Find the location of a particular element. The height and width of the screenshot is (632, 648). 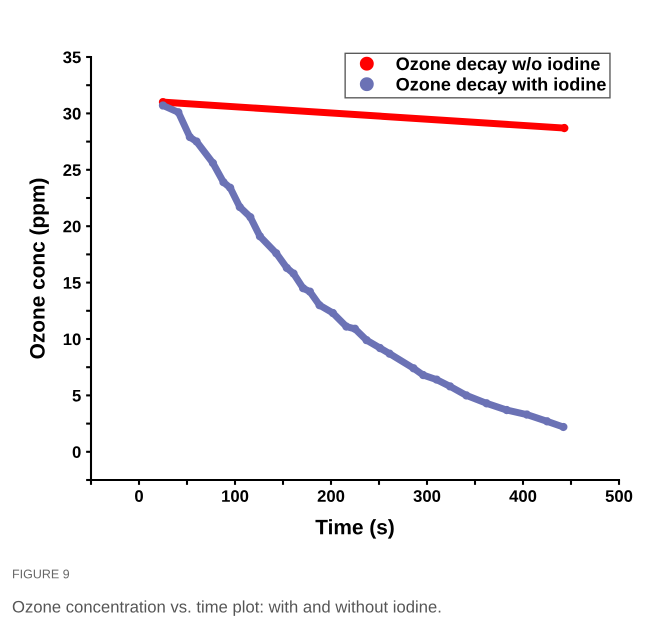

legend-label: Ozone decay w/o iodine is located at coordinates (498, 65).